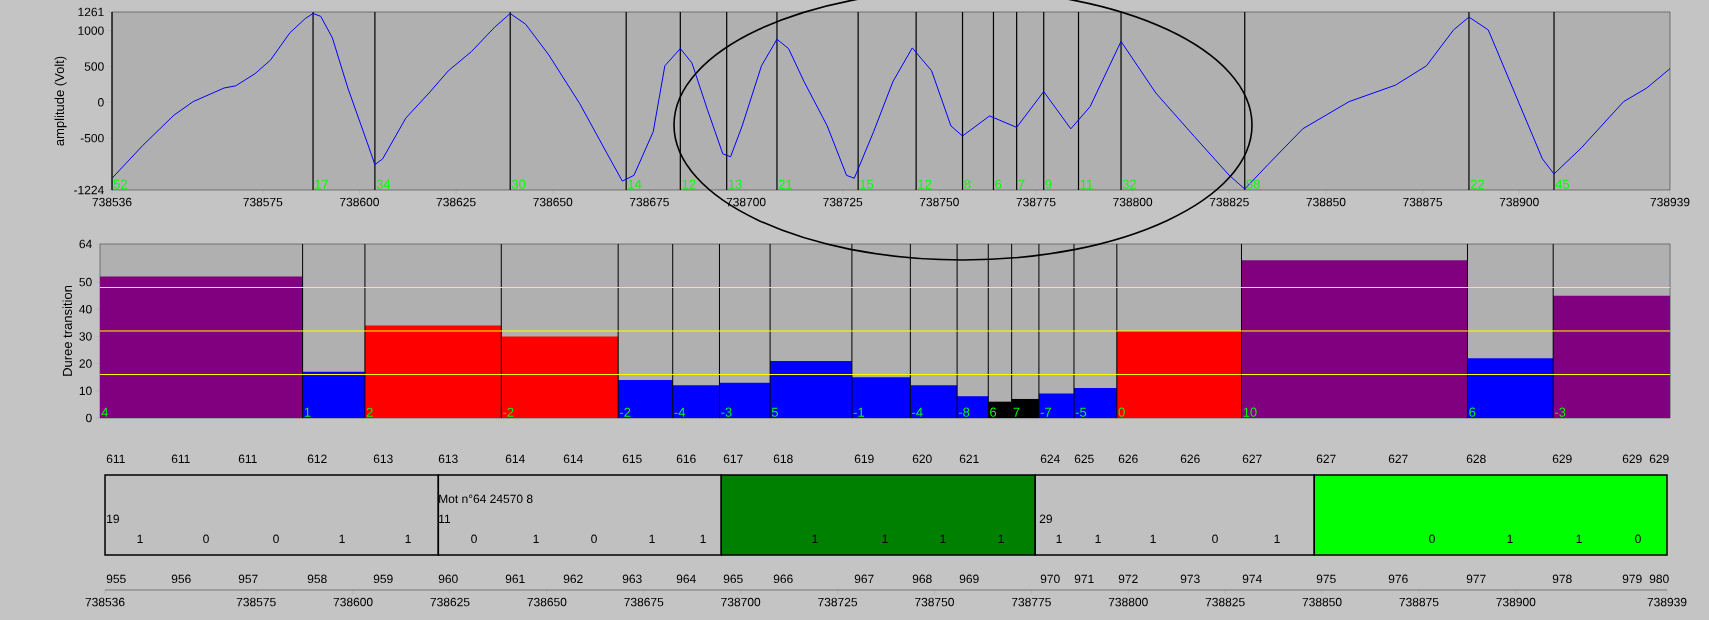  Describe the element at coordinates (383, 184) in the screenshot. I see `annotation: 34` at that location.